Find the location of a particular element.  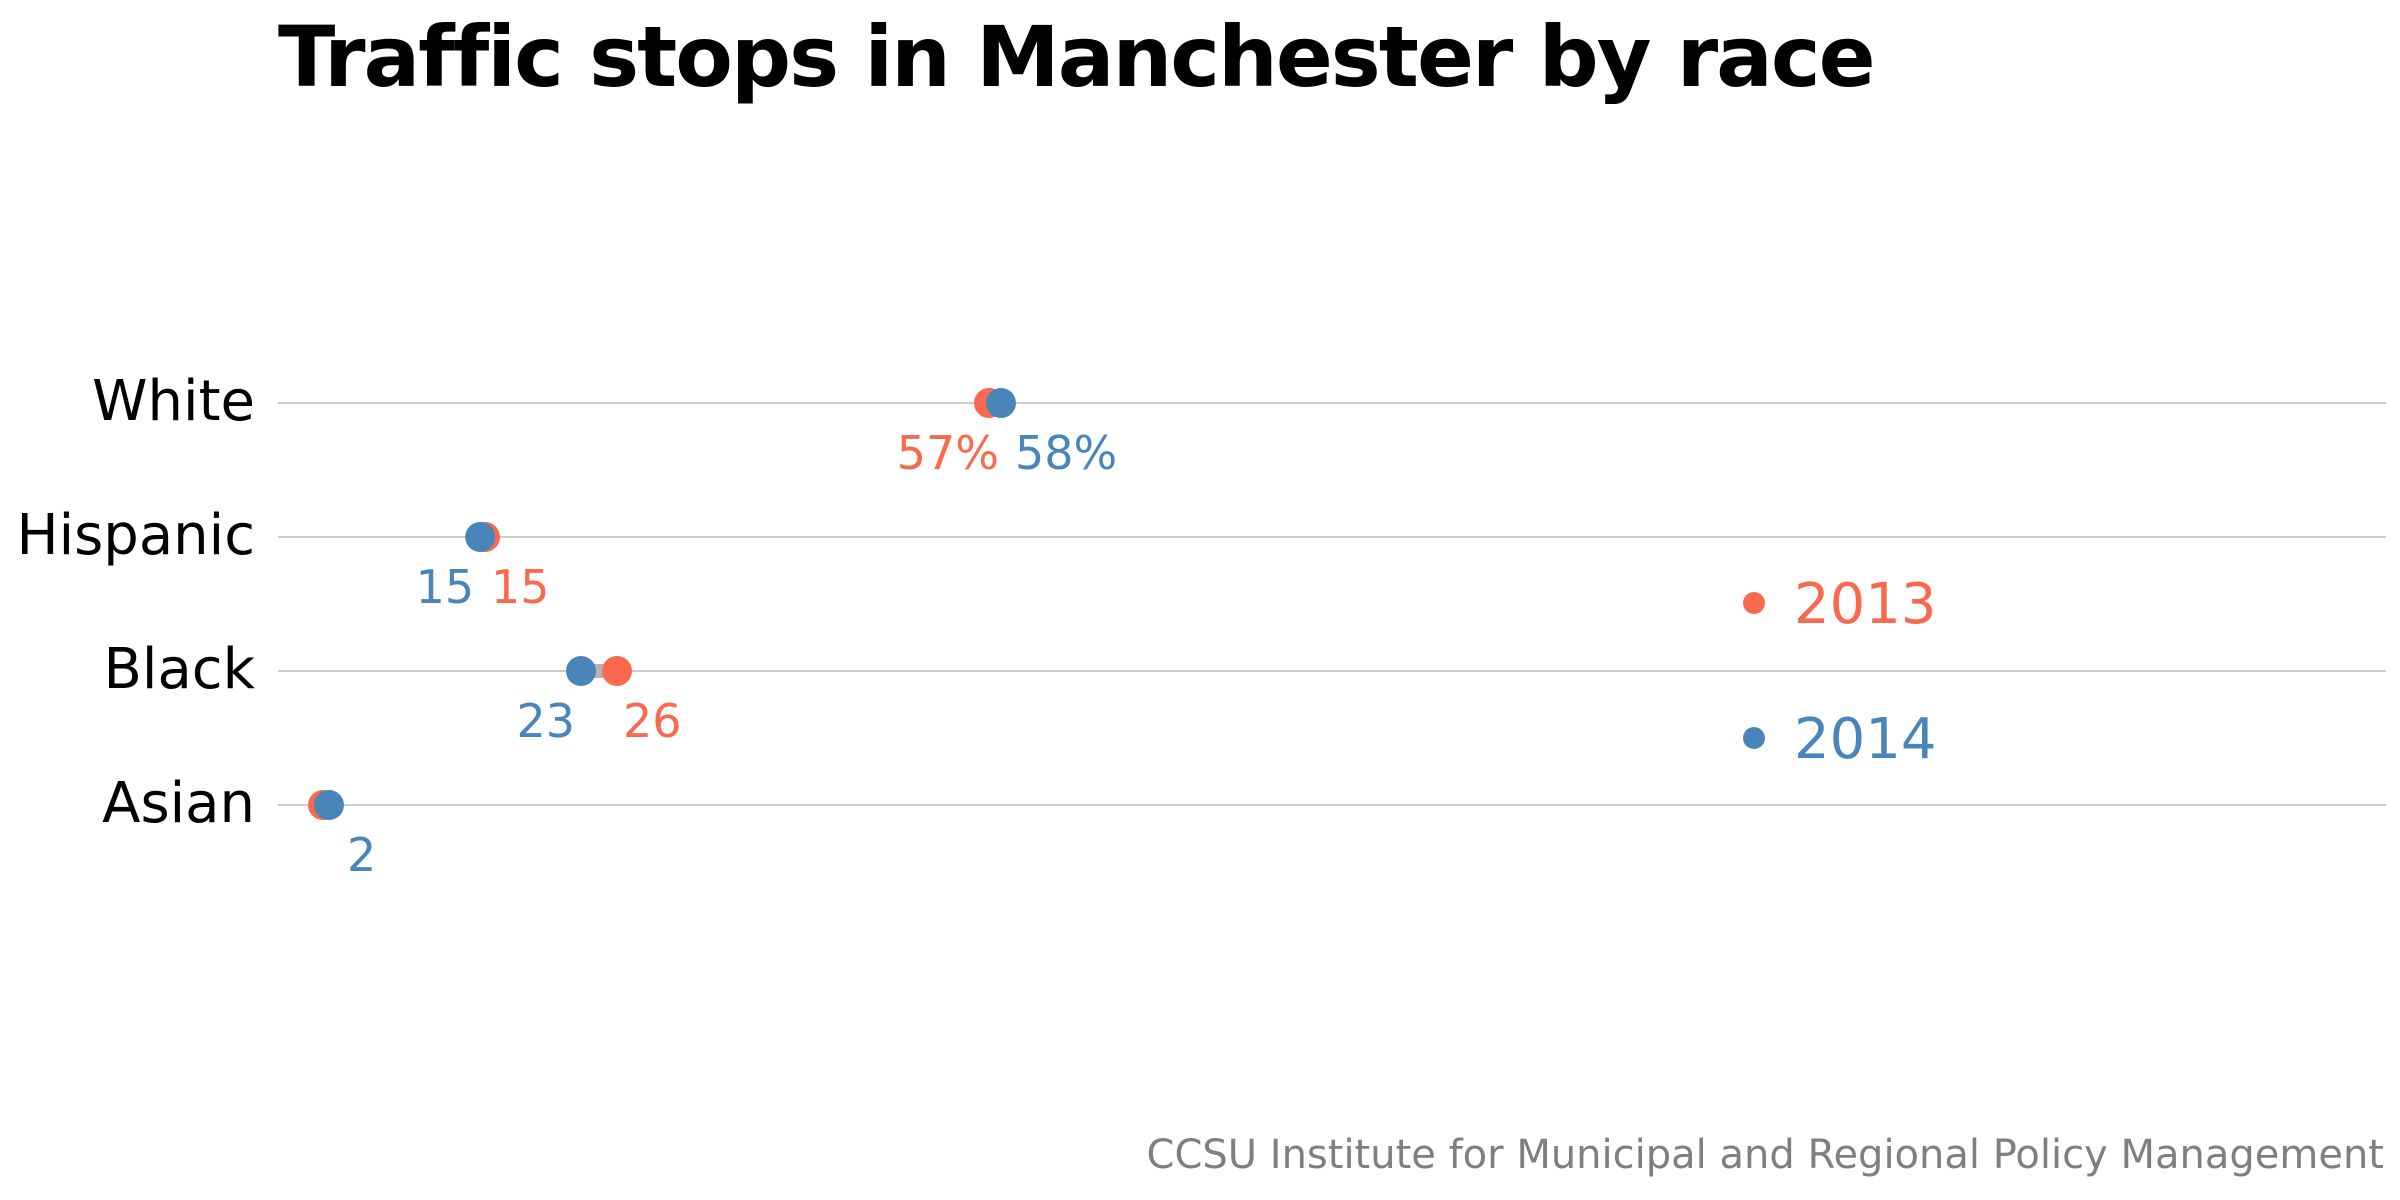

category-label-white: White is located at coordinates (173, 401).